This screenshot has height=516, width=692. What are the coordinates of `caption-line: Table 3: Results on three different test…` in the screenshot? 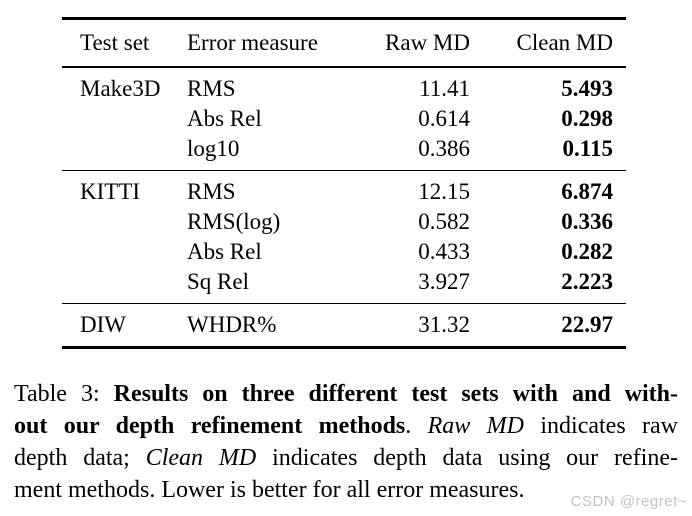 It's located at (346, 394).